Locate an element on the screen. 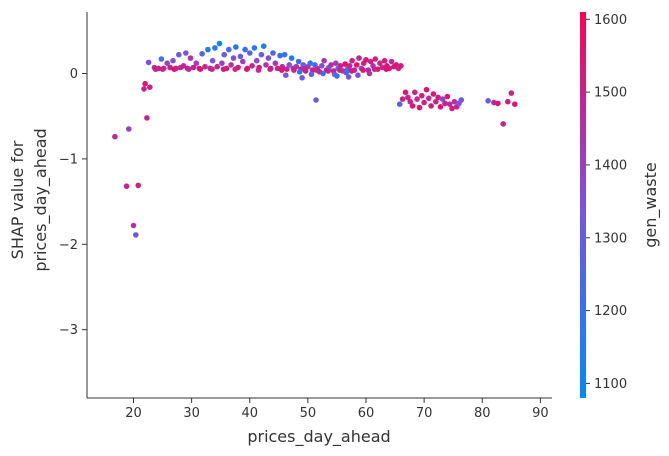 The image size is (669, 456). x-tick-label: 20 is located at coordinates (133, 413).